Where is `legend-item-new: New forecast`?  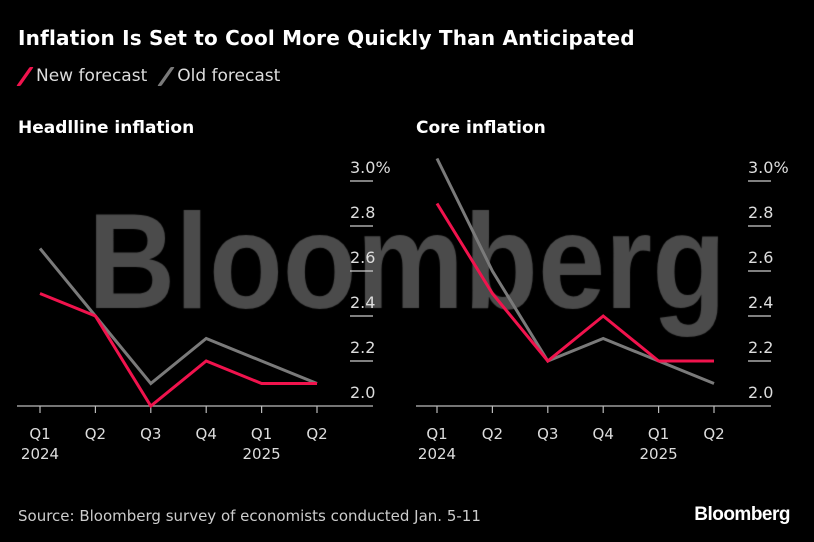
legend-item-new: New forecast is located at coordinates (82, 76).